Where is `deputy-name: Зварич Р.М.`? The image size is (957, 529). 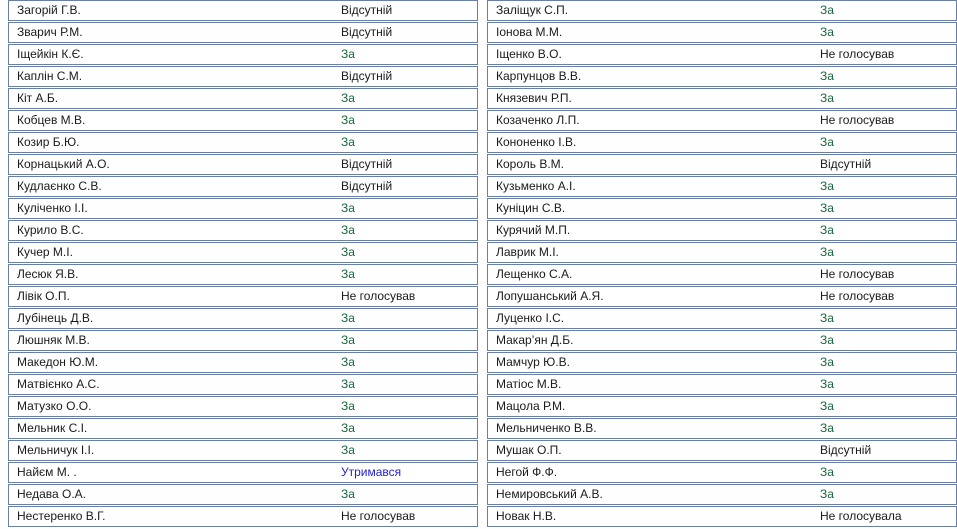
deputy-name: Зварич Р.М. is located at coordinates (50, 32).